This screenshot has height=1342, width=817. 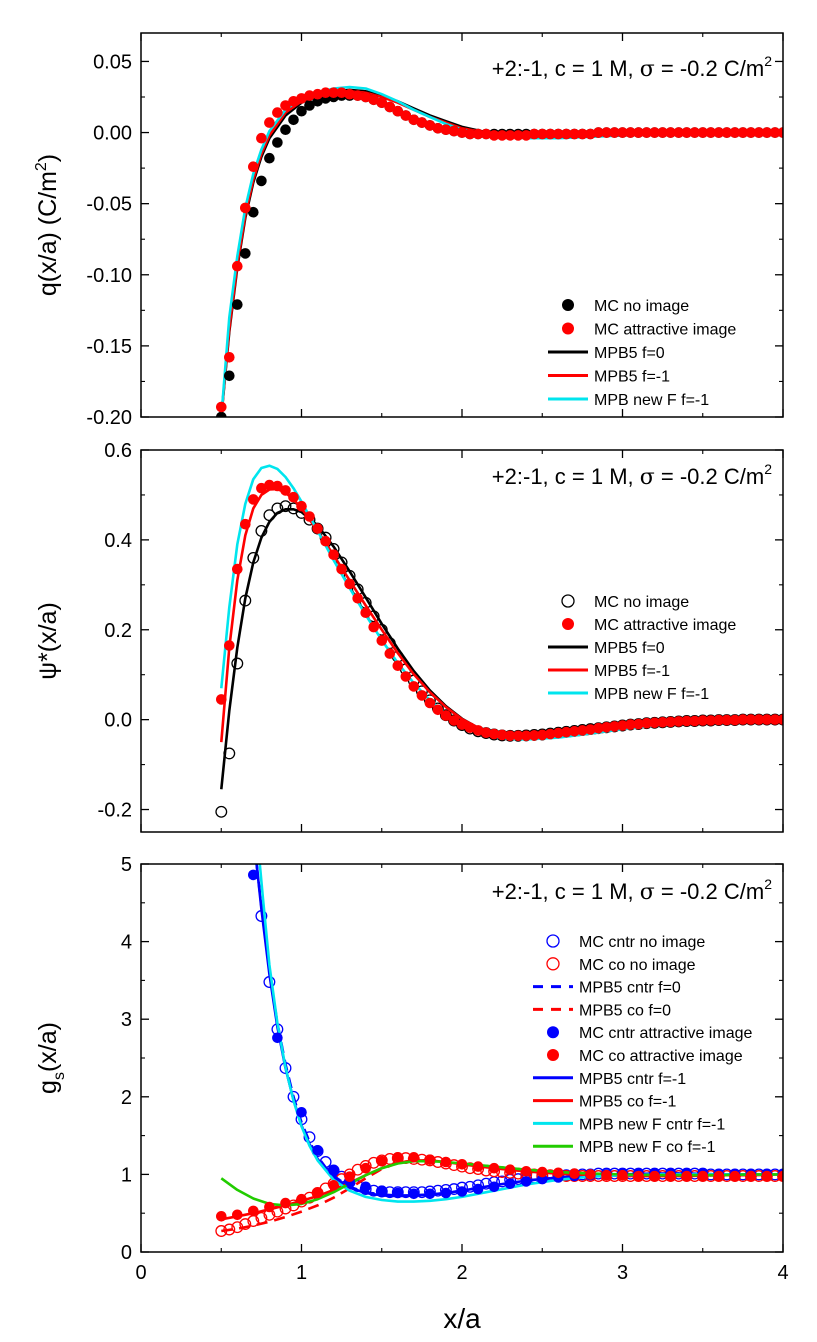 What do you see at coordinates (112, 134) in the screenshot?
I see `y-tick-label: 0.00` at bounding box center [112, 134].